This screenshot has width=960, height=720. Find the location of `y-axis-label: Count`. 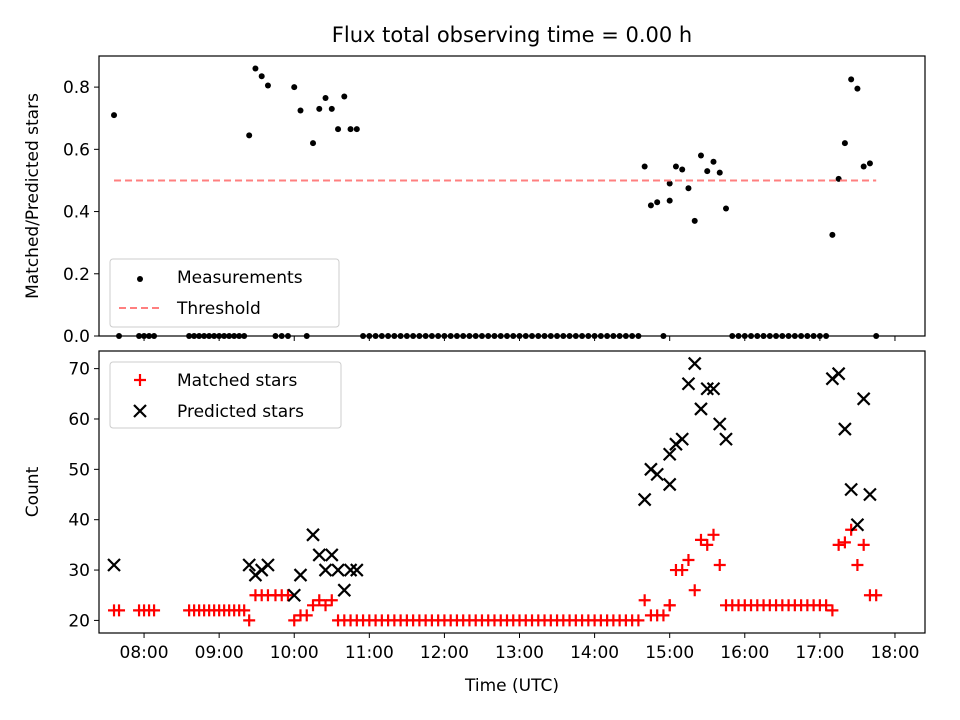

y-axis-label: Count is located at coordinates (33, 491).